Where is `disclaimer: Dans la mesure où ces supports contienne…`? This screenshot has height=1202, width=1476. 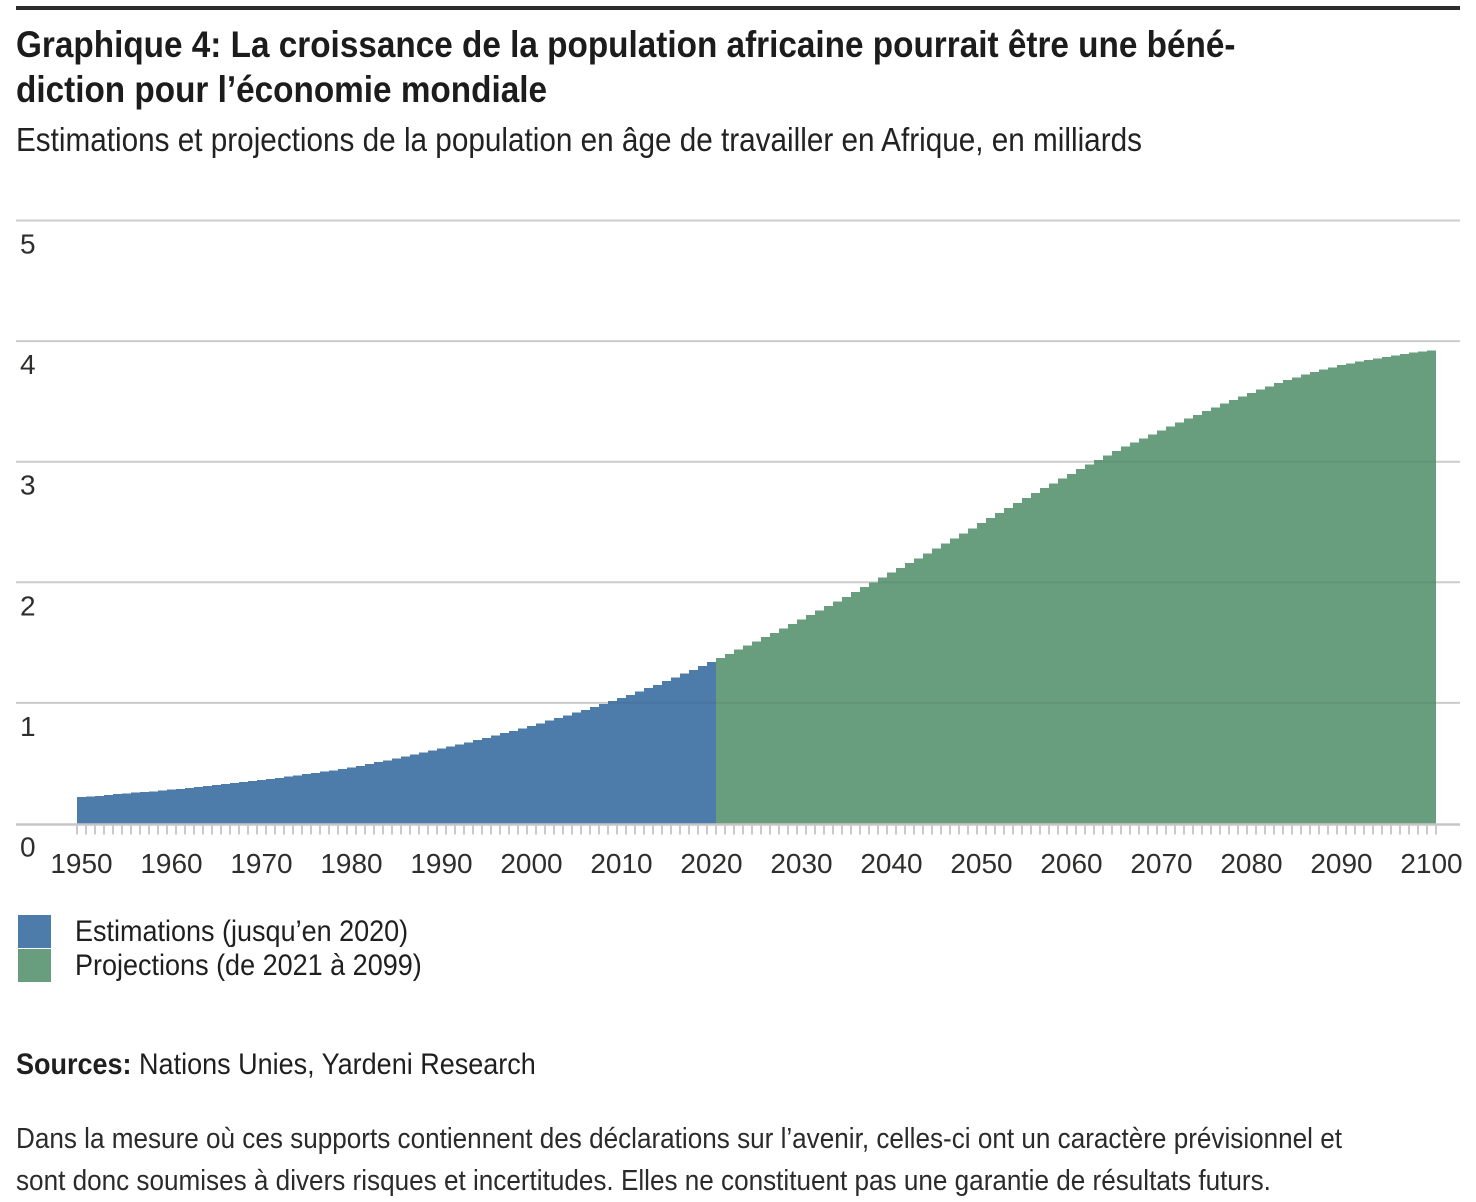 disclaimer: Dans la mesure où ces supports contienne… is located at coordinates (746, 1160).